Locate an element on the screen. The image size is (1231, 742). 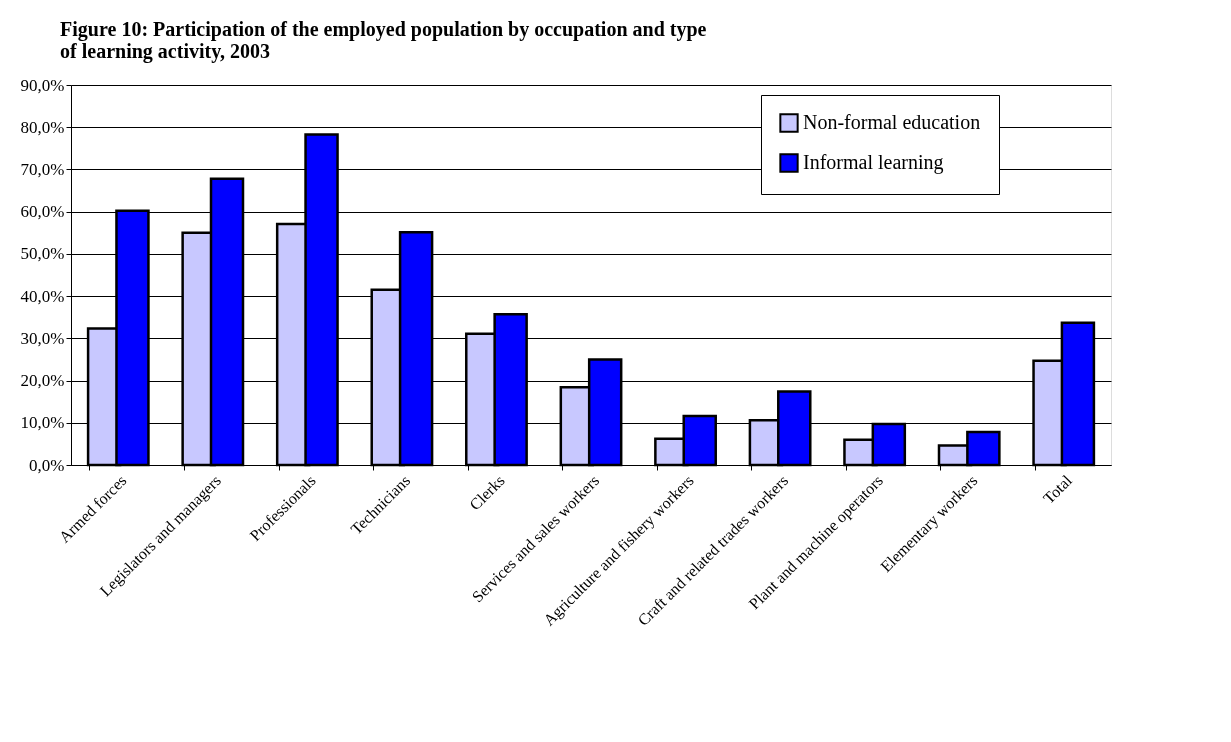
y-tick-label: 40,0% is located at coordinates (42, 296).